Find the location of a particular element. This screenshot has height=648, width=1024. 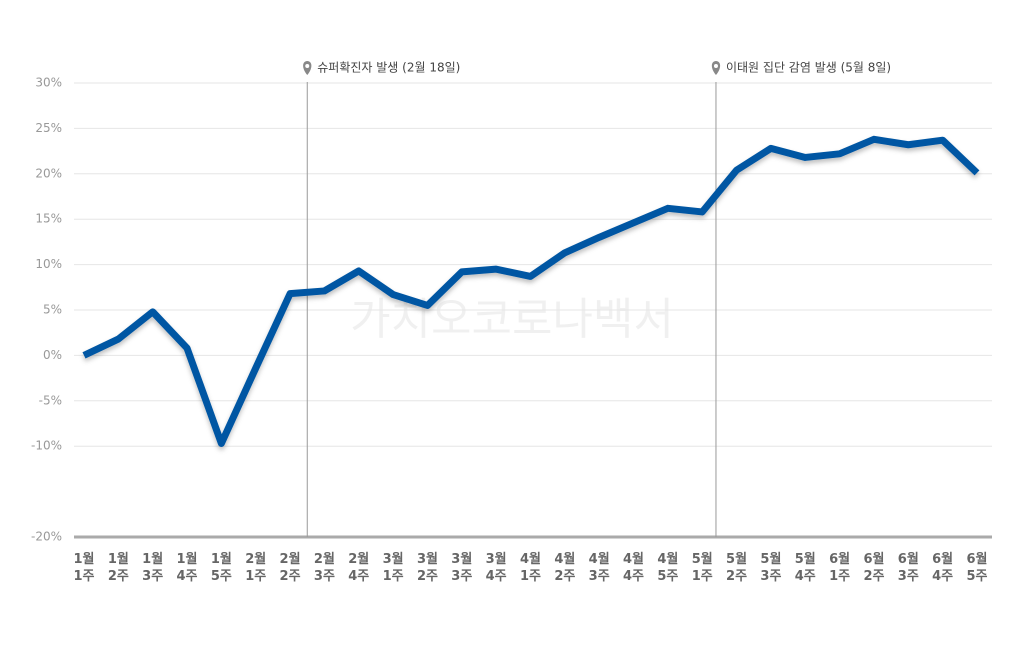

x-tick-label: 6월 2주 is located at coordinates (874, 568).